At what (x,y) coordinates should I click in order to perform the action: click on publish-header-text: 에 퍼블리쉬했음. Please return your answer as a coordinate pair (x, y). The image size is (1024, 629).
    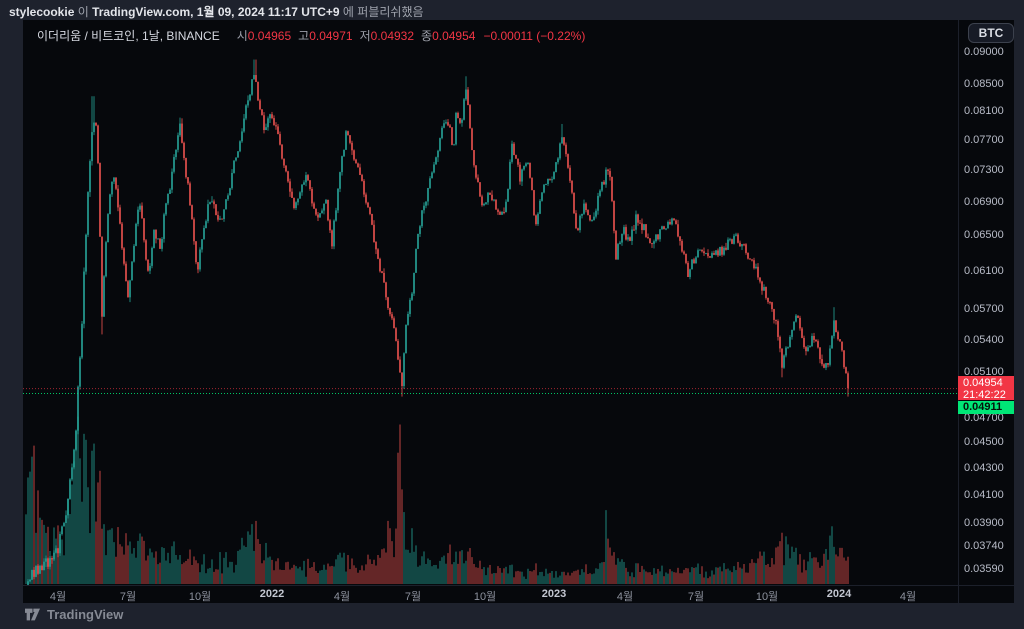
    Looking at the image, I should click on (381, 12).